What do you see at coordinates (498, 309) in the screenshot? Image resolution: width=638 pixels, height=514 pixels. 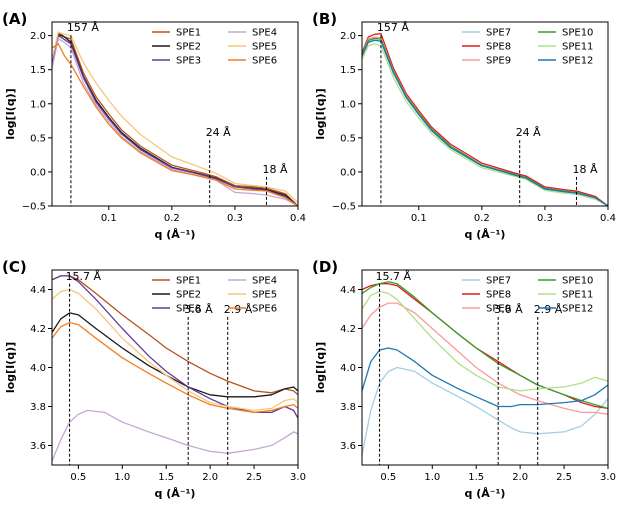 I see `legend-label-spe9: SPE9` at bounding box center [498, 309].